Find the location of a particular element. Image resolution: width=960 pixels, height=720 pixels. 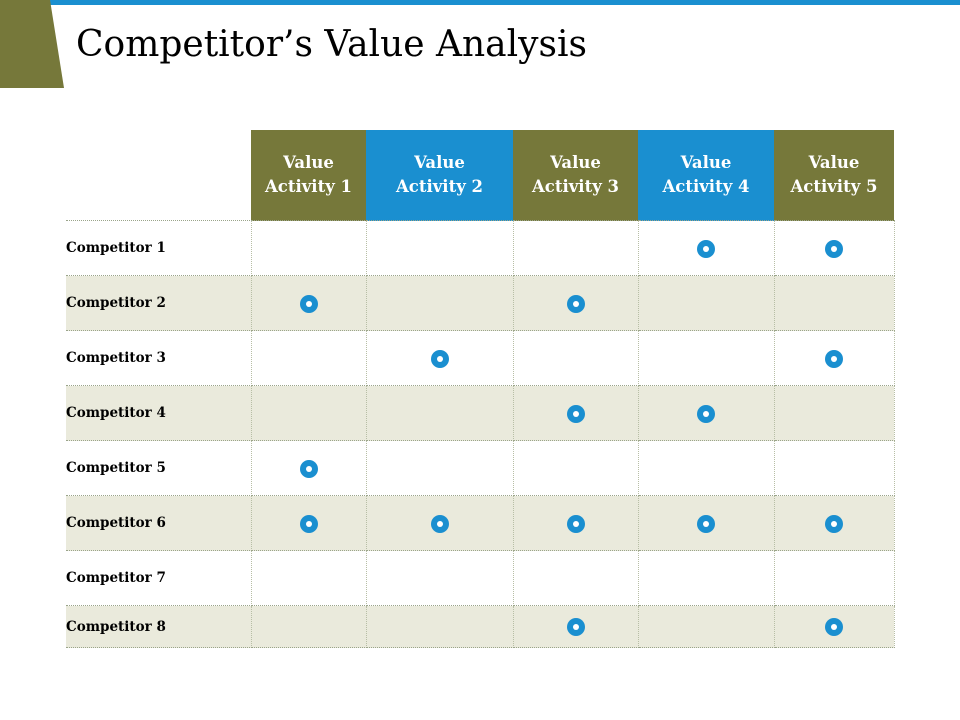

table-row: Competitor 8 is located at coordinates (480, 626).